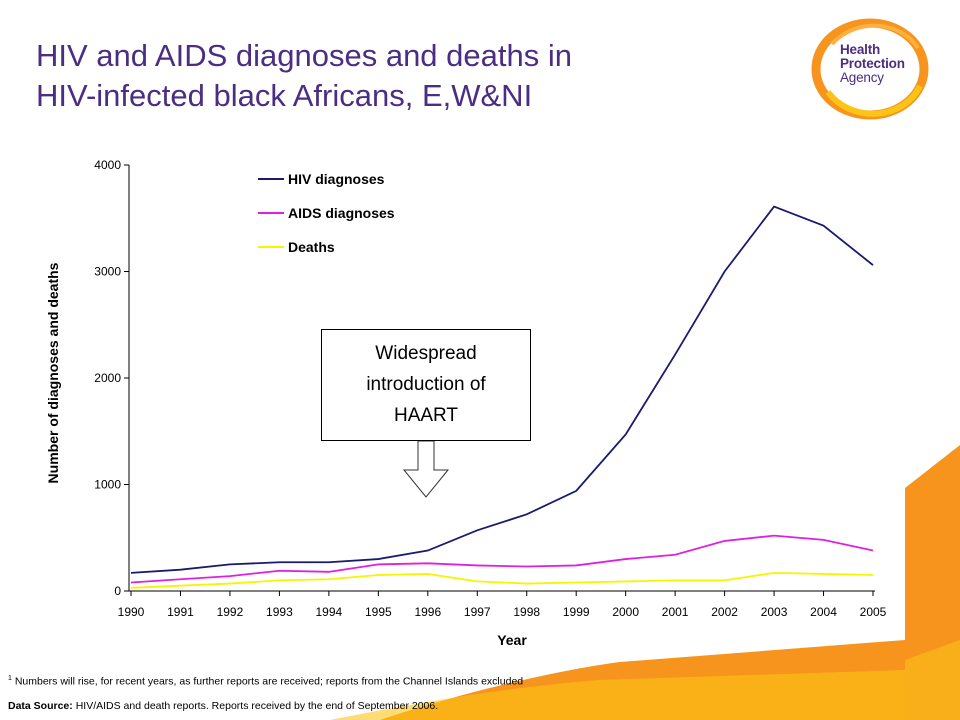 The width and height of the screenshot is (960, 720). I want to click on decor-bottom-yellow-band, so click(617, 695).